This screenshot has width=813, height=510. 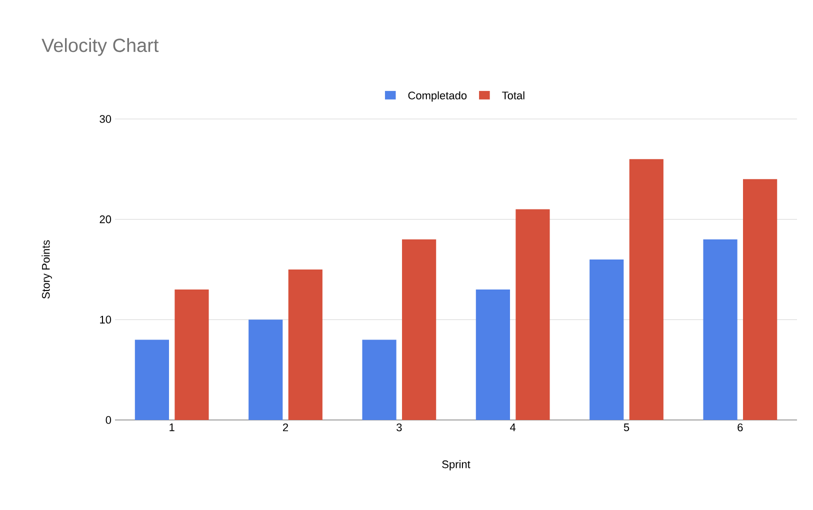 I want to click on legend-label: Total, so click(x=513, y=95).